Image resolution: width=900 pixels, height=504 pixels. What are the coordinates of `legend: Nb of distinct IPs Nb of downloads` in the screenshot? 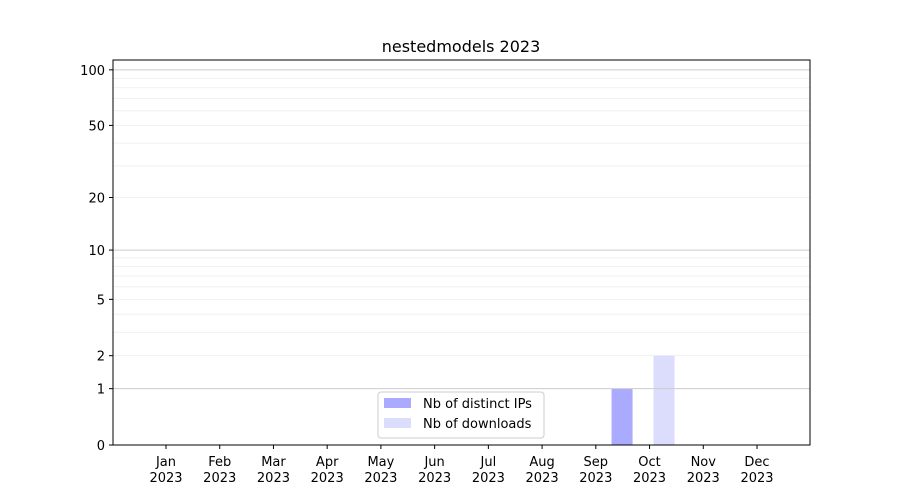 It's located at (461, 415).